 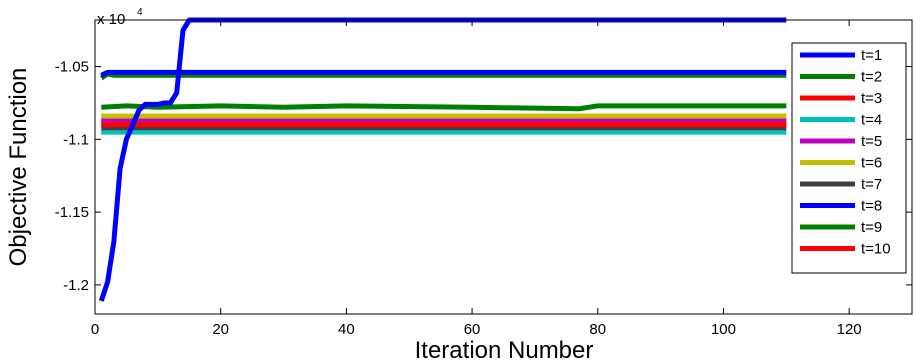 What do you see at coordinates (72, 212) in the screenshot?
I see `y-tick-label: -1.15` at bounding box center [72, 212].